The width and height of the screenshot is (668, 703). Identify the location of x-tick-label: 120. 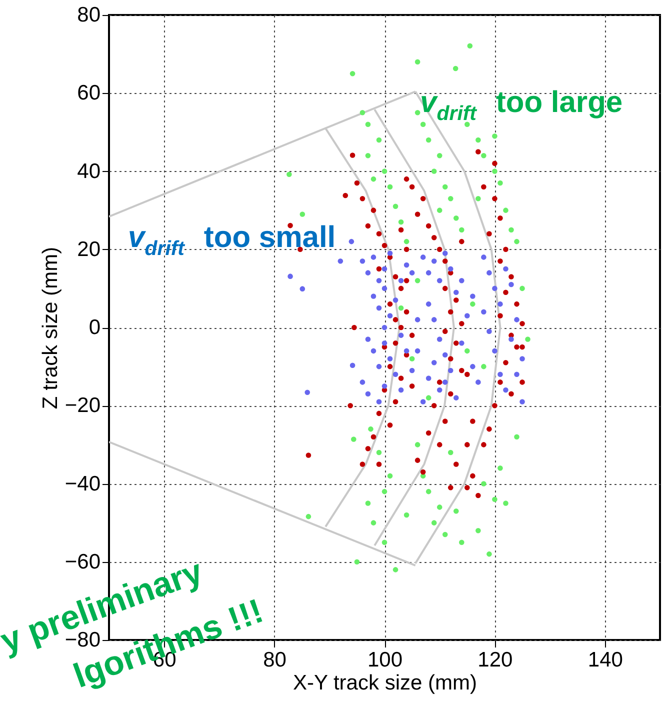
(495, 660).